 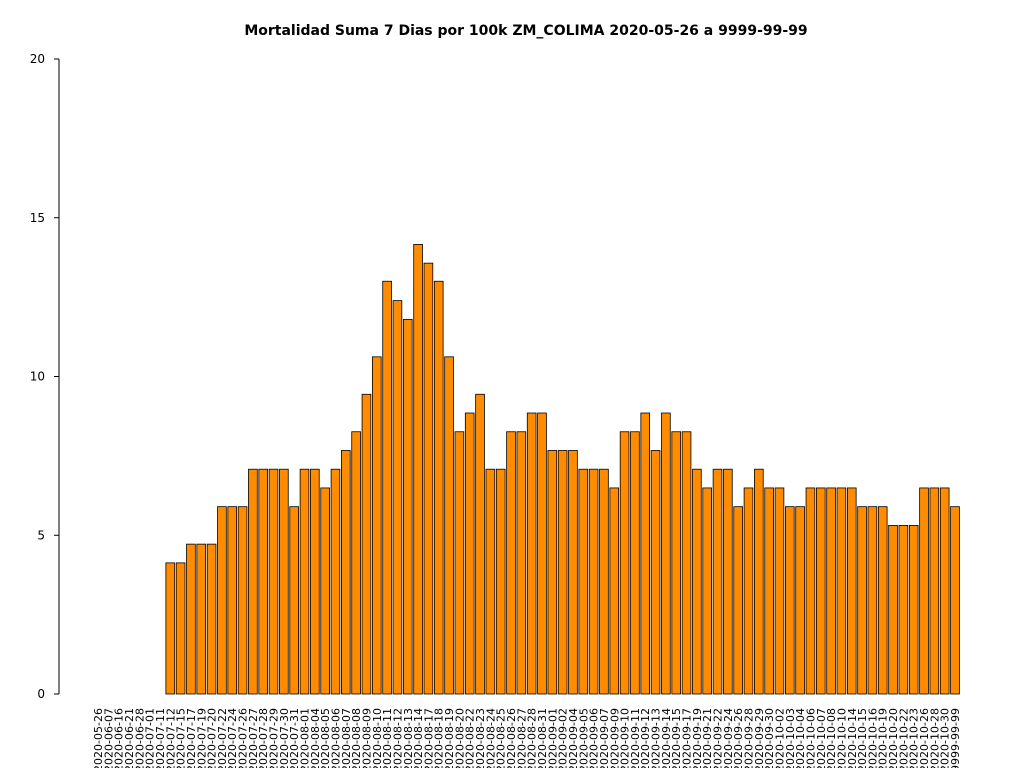 What do you see at coordinates (212, 738) in the screenshot?
I see `x-tick-label: 2020-07-20` at bounding box center [212, 738].